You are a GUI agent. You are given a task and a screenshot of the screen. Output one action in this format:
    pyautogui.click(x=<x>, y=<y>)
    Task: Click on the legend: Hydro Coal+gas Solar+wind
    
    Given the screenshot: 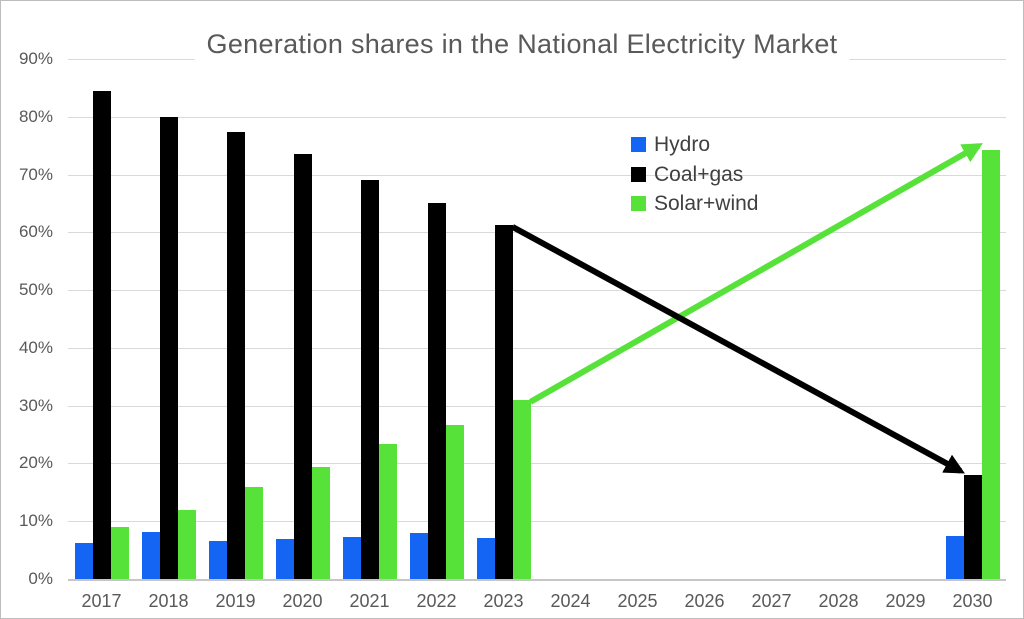 What is the action you would take?
    pyautogui.click(x=694, y=178)
    